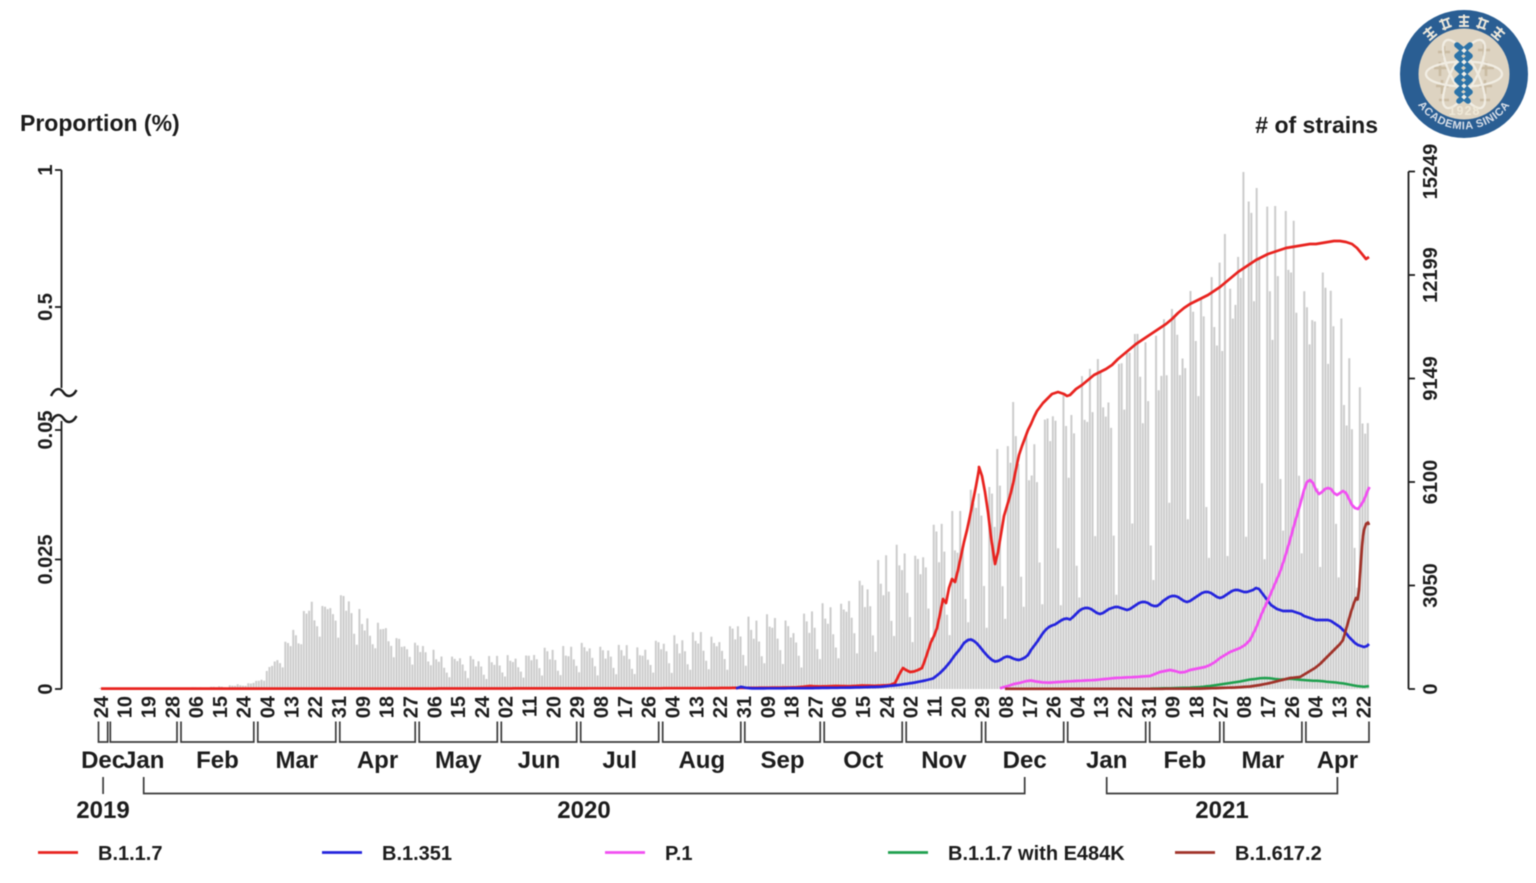 The image size is (1536, 883). What do you see at coordinates (46, 559) in the screenshot?
I see `svg-text: 0.025` at bounding box center [46, 559].